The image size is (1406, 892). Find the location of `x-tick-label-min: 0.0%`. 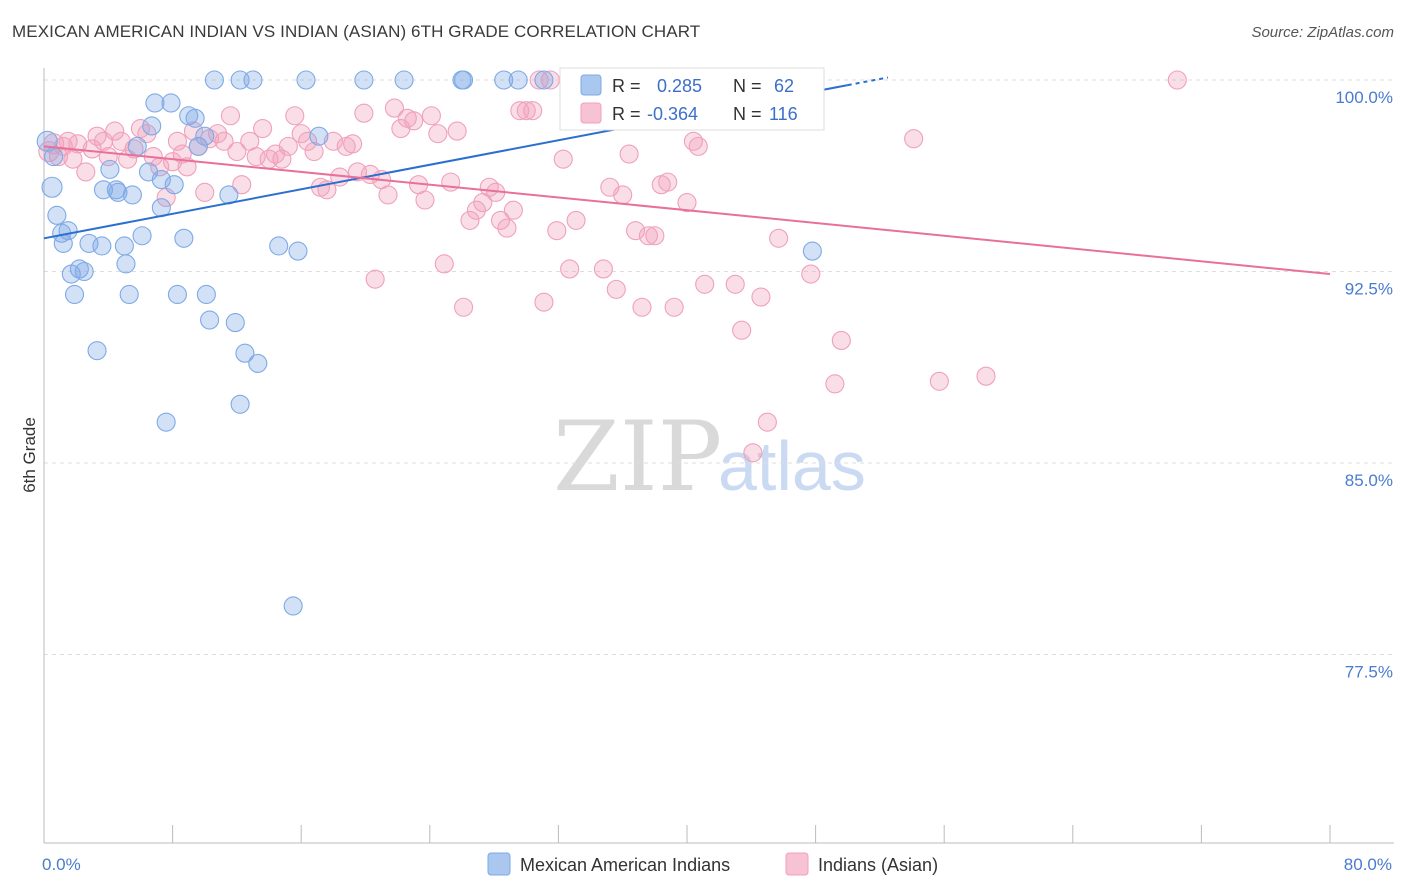

x-tick-label-min: 0.0% is located at coordinates (61, 864).